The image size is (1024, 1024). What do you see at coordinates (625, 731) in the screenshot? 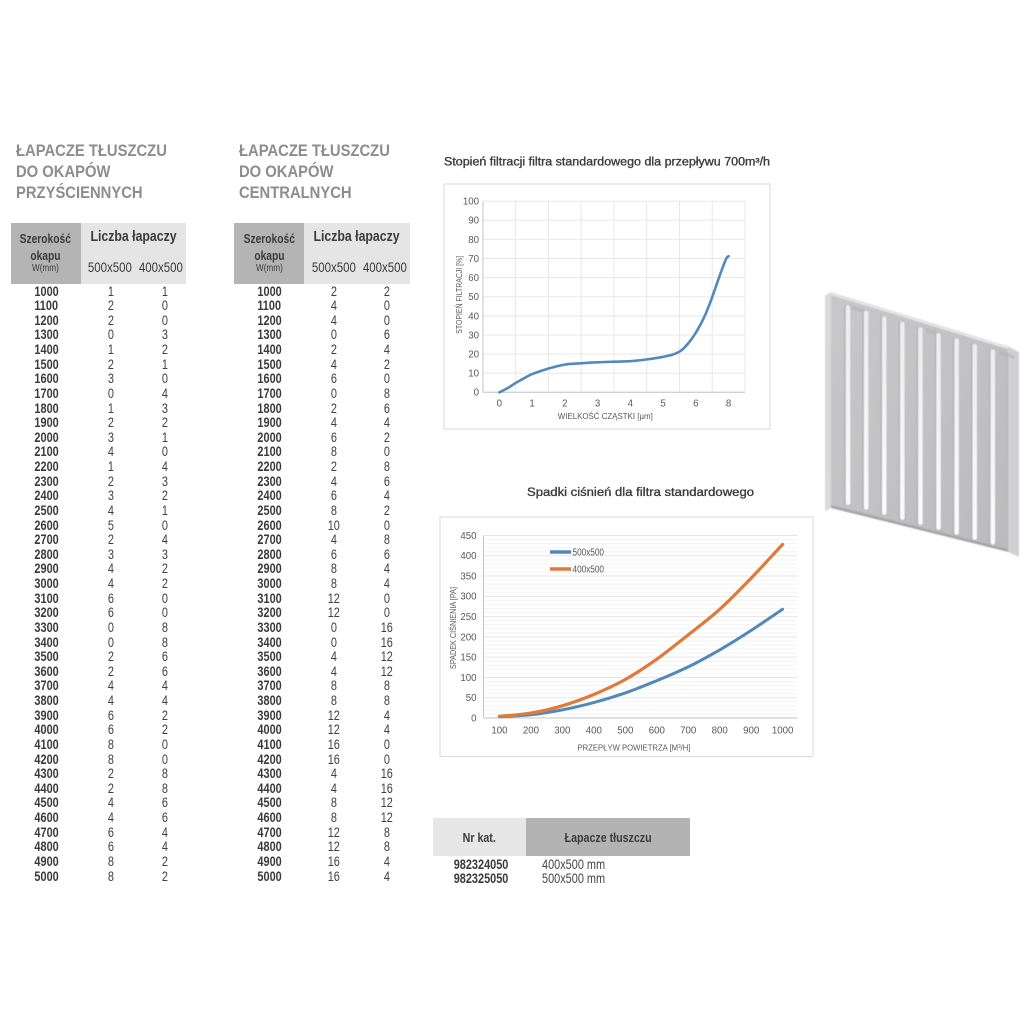
I see `svg-text: 500` at bounding box center [625, 731].